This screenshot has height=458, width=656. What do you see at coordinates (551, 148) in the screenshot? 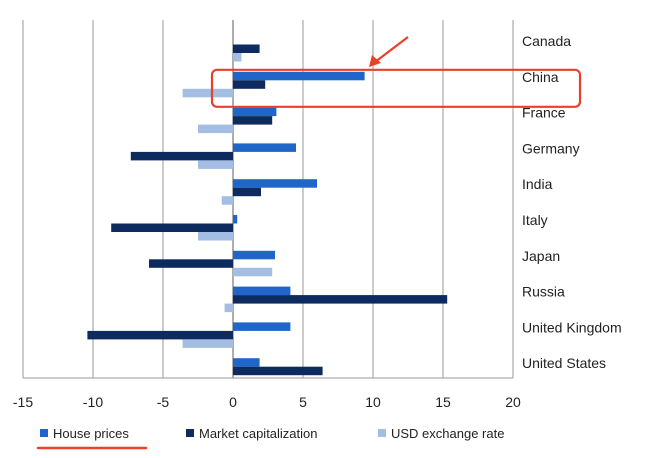
I see `category-label-germany: Germany` at bounding box center [551, 148].